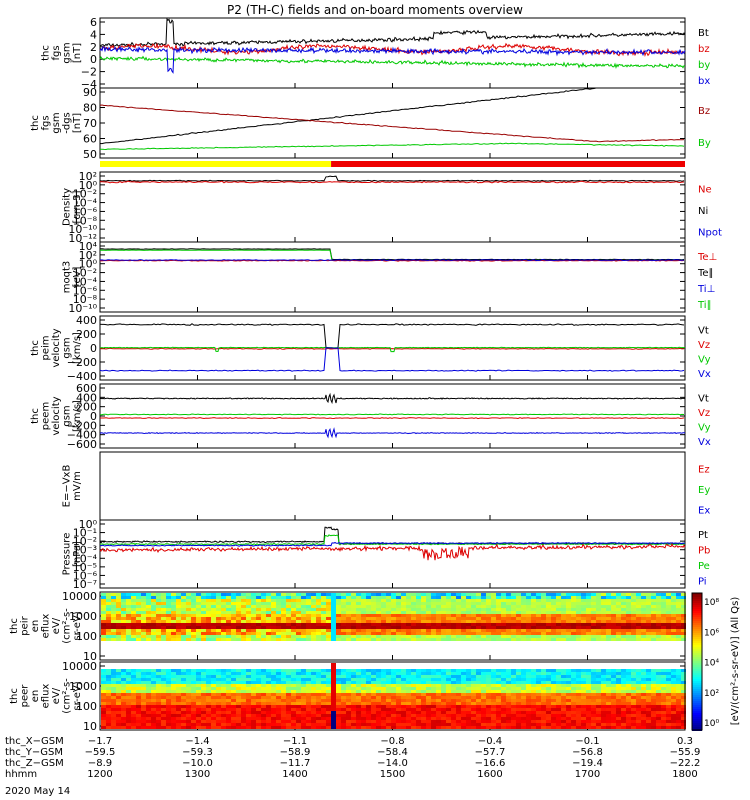  I want to click on x-tick-label: −10.0, so click(197, 763).